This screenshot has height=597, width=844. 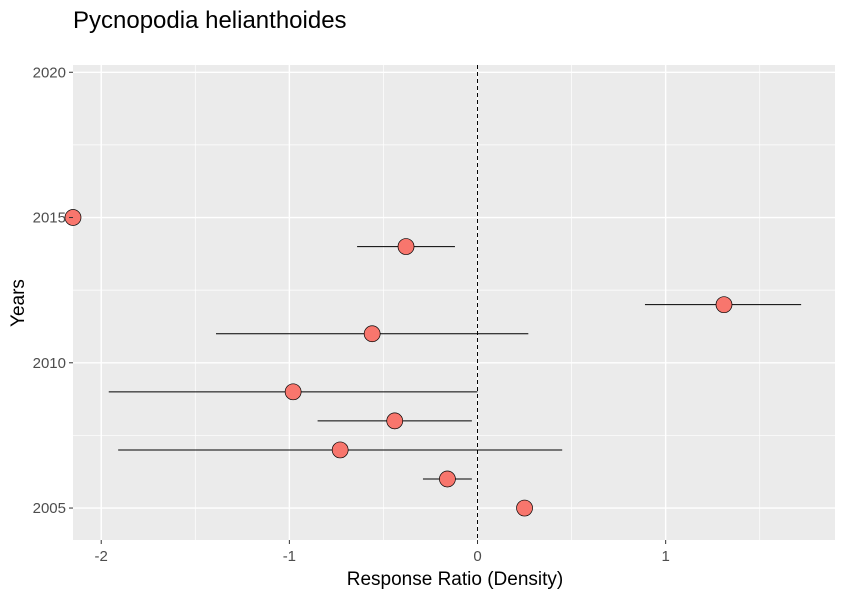 What do you see at coordinates (447, 479) in the screenshot?
I see `data-point-2006` at bounding box center [447, 479].